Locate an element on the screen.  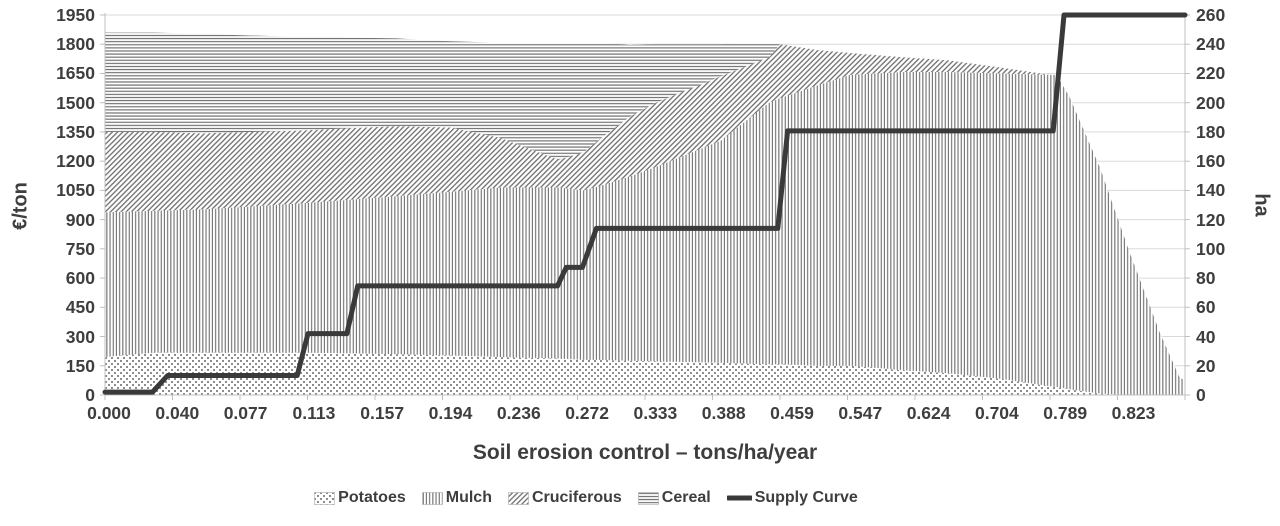
x-tick-label: 0.333 is located at coordinates (655, 413).